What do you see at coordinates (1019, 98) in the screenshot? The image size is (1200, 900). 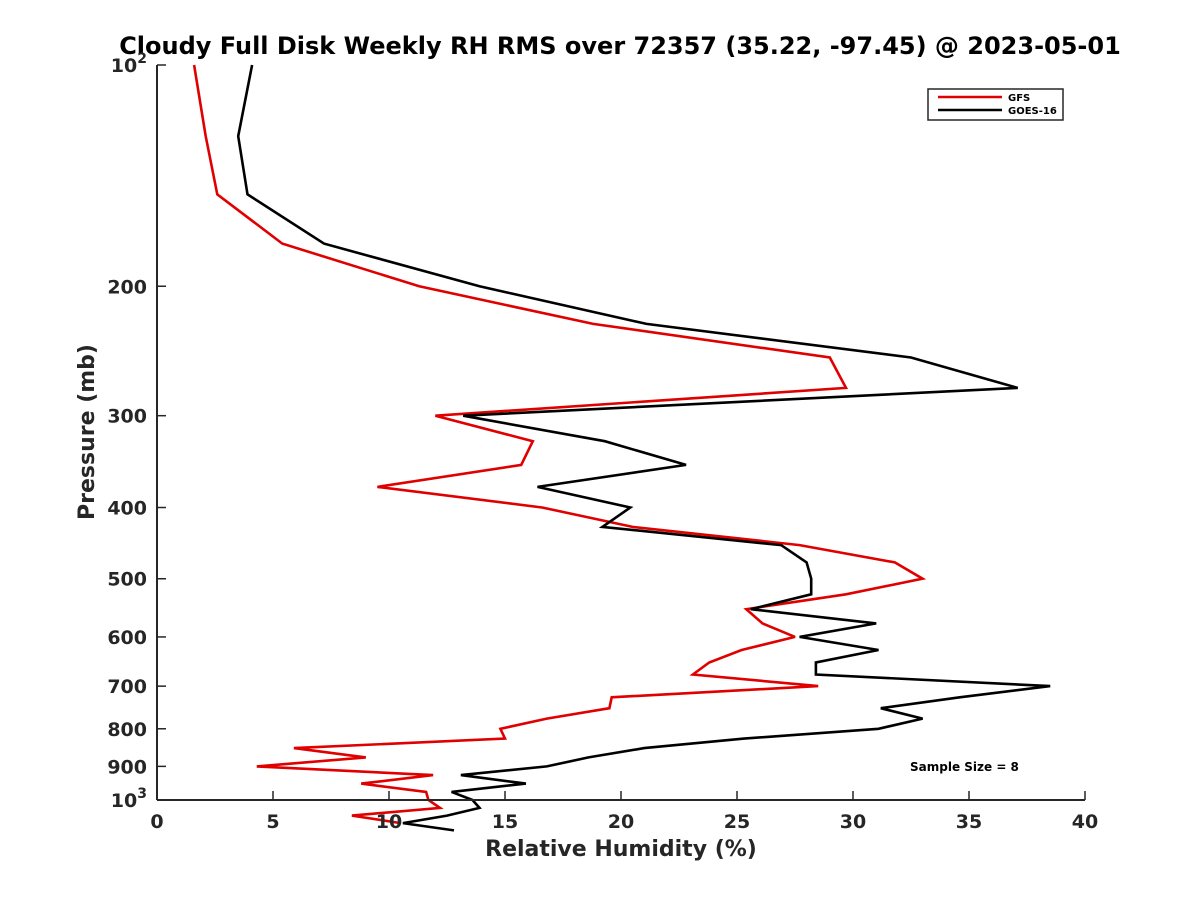 I see `legend-gfs-label: GFS` at bounding box center [1019, 98].